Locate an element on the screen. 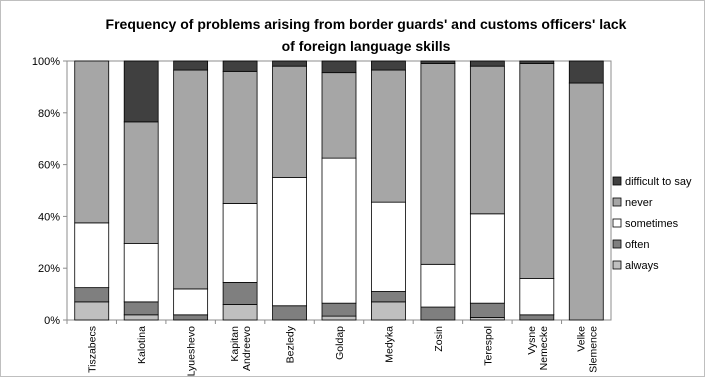 This screenshot has width=705, height=377. category-label-line: Bezledy is located at coordinates (291, 344).